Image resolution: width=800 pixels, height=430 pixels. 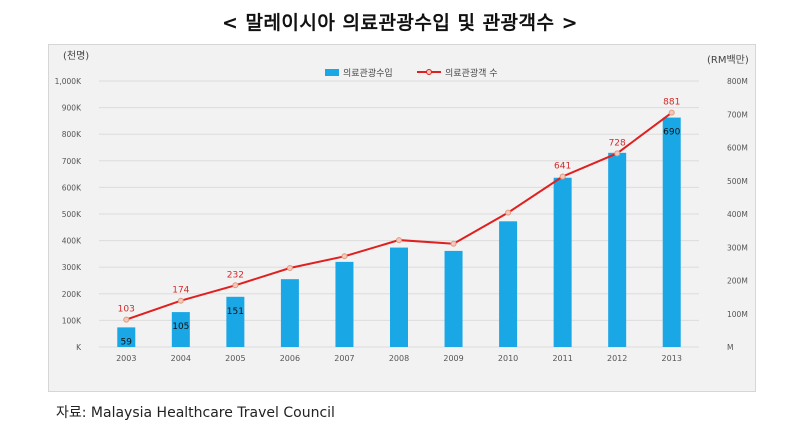 What do you see at coordinates (508, 358) in the screenshot?
I see `x-axis-tick-label: 2010` at bounding box center [508, 358].